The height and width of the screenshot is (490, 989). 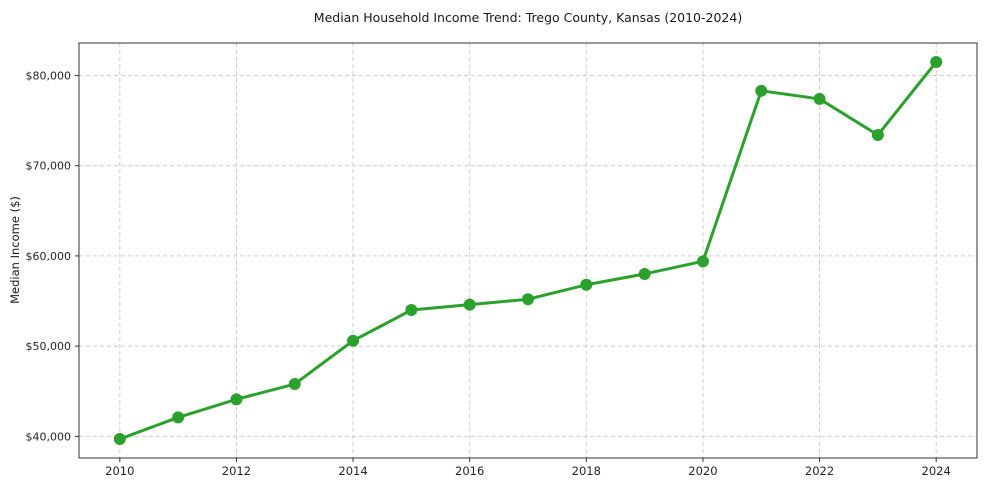 What do you see at coordinates (936, 471) in the screenshot?
I see `x-tick-label: 2024` at bounding box center [936, 471].